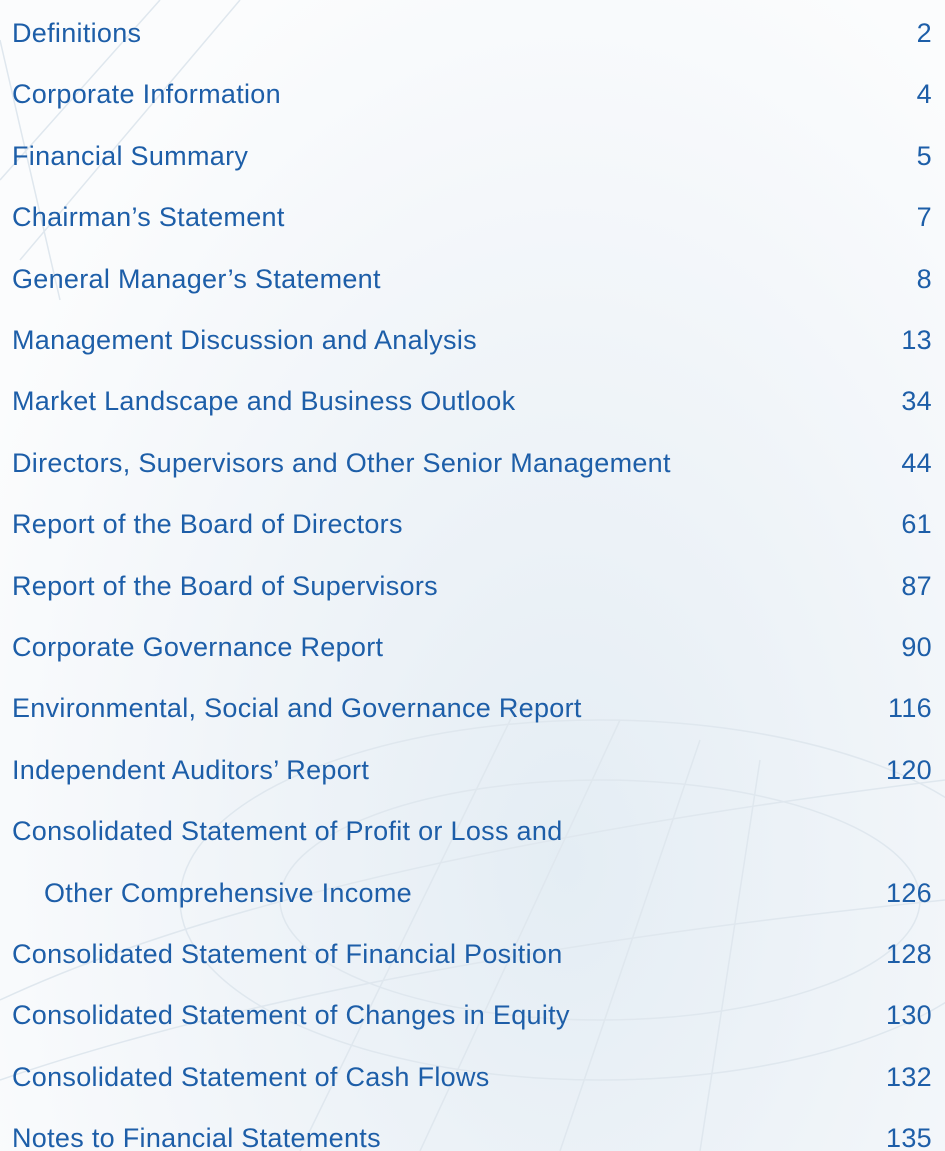  What do you see at coordinates (909, 1076) in the screenshot?
I see `page-number: 132` at bounding box center [909, 1076].